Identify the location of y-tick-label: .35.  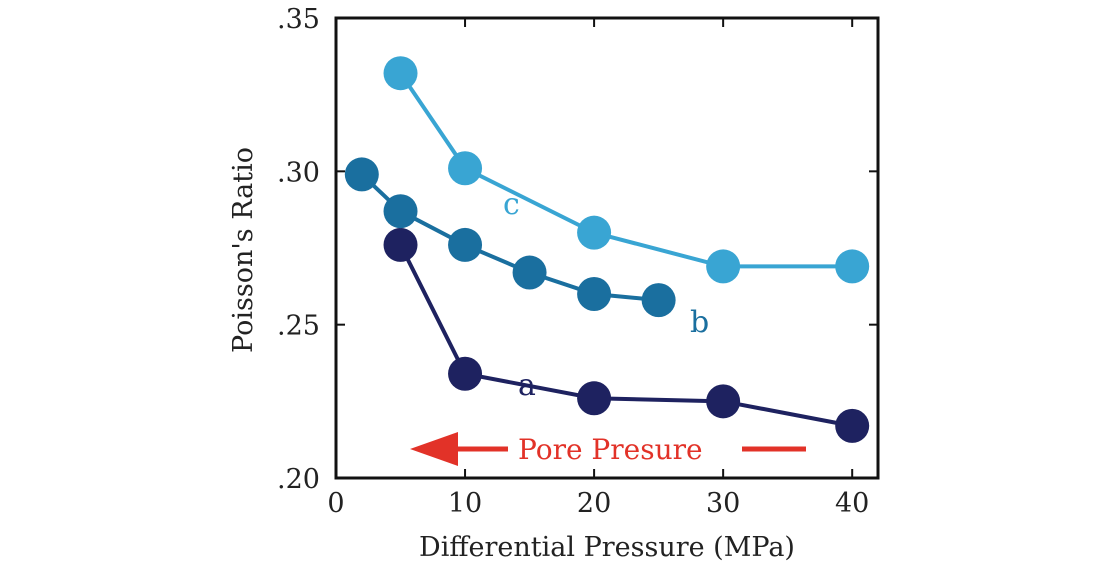
(298, 19).